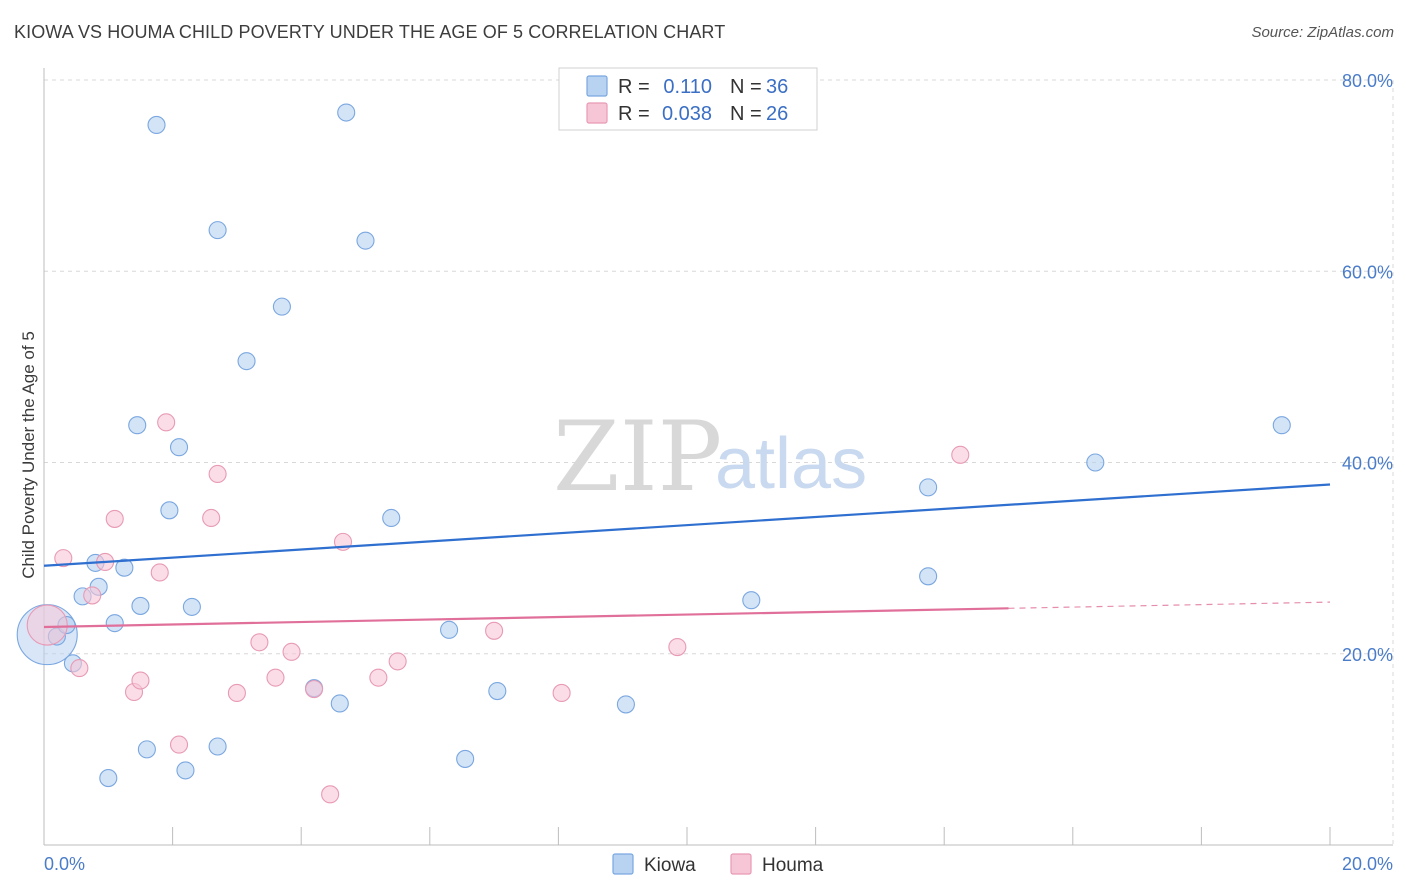 The height and width of the screenshot is (892, 1406). What do you see at coordinates (1367, 272) in the screenshot?
I see `y-tick-label: 60.0%` at bounding box center [1367, 272].